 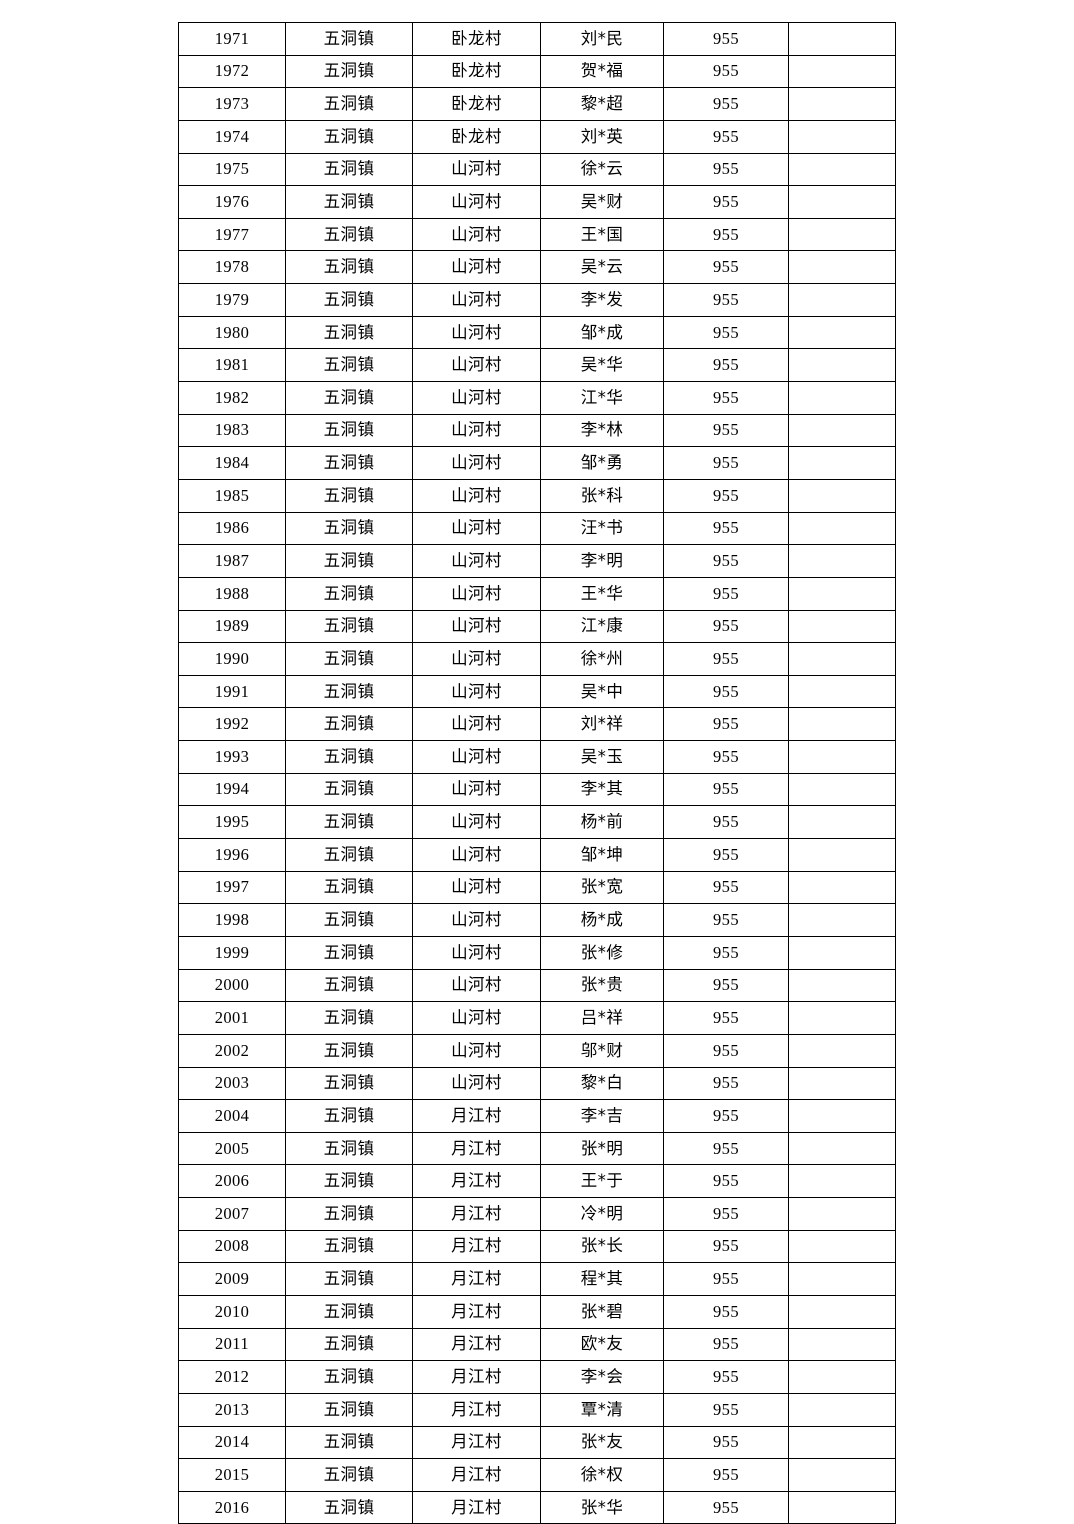 I want to click on table-row: 1972 五洞镇 卧龙村 贺*福 955, so click(x=537, y=71).